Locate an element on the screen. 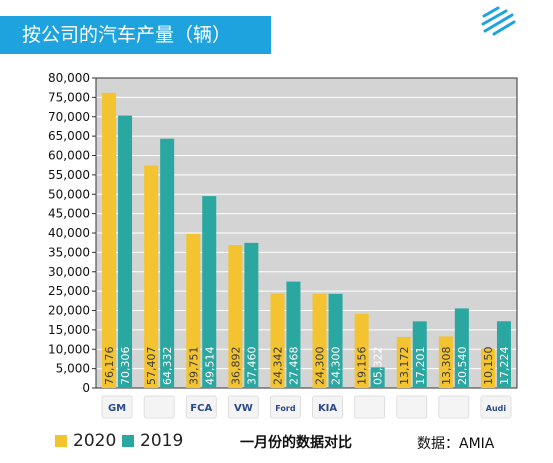  brand-logo-Audi is located at coordinates (496, 407).